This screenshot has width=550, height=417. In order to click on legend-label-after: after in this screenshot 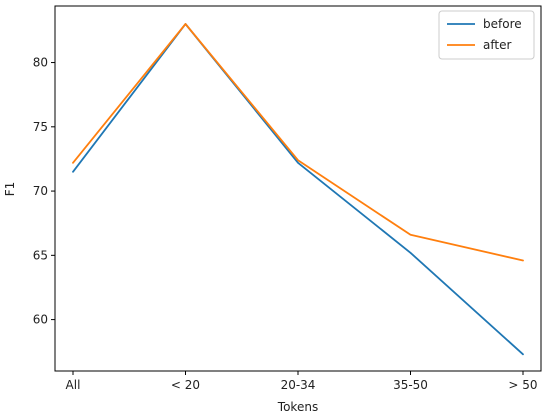, I will do `click(497, 45)`.